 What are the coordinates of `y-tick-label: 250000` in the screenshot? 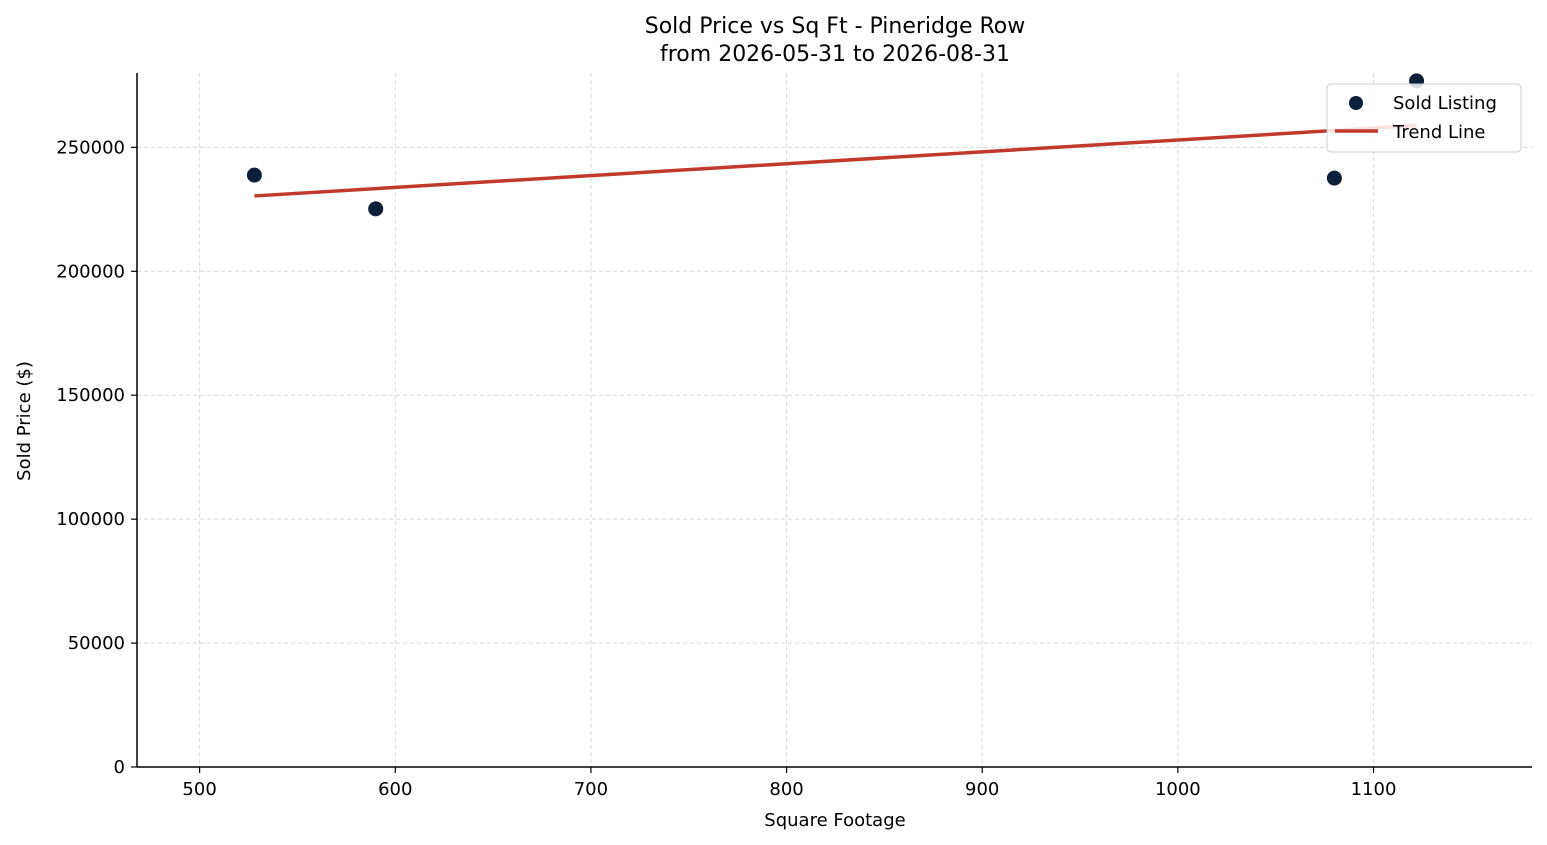 It's located at (90, 147).